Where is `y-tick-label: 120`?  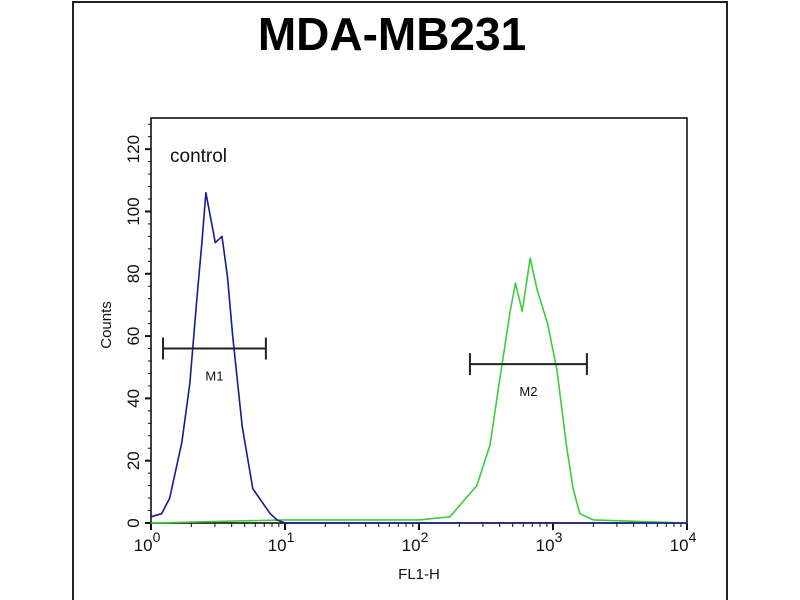 y-tick-label: 120 is located at coordinates (133, 149).